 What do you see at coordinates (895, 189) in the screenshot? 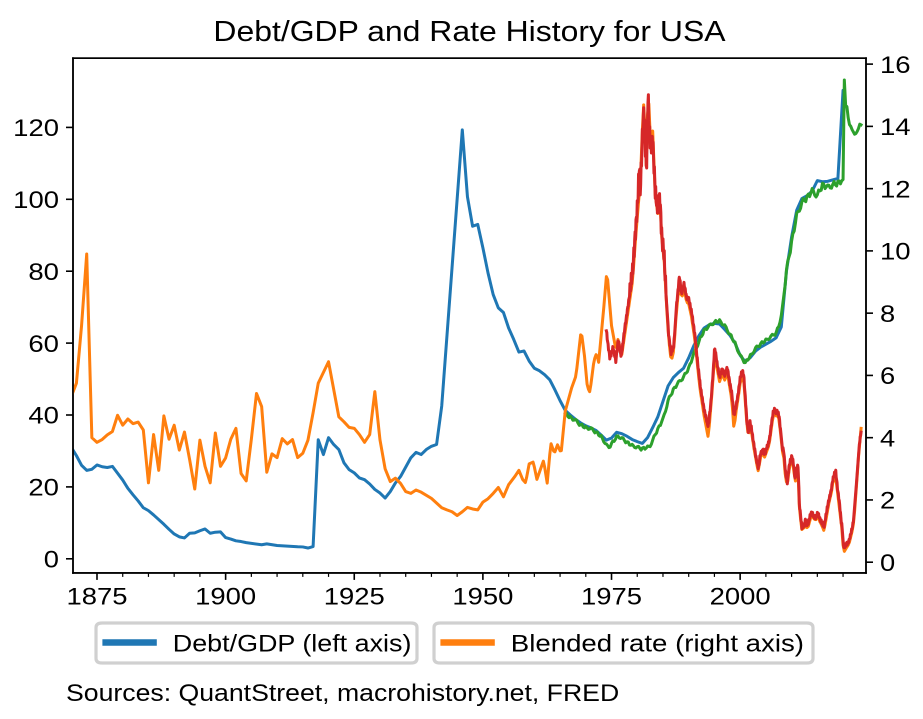
I see `svg-text: 12` at bounding box center [895, 189].